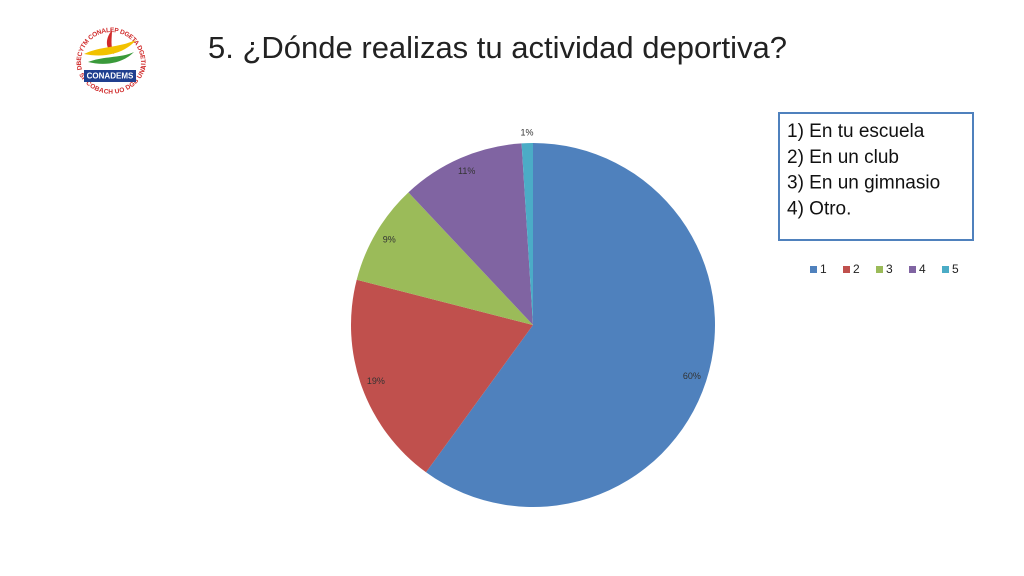  I want to click on data-label: 9%, so click(389, 239).